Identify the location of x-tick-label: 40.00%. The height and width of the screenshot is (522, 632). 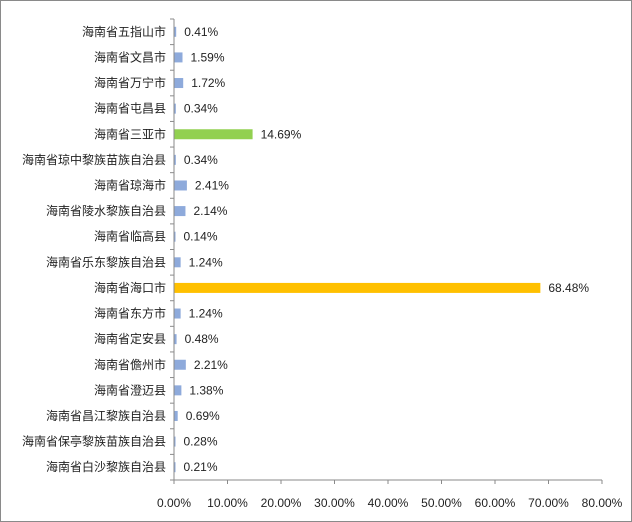
(388, 503).